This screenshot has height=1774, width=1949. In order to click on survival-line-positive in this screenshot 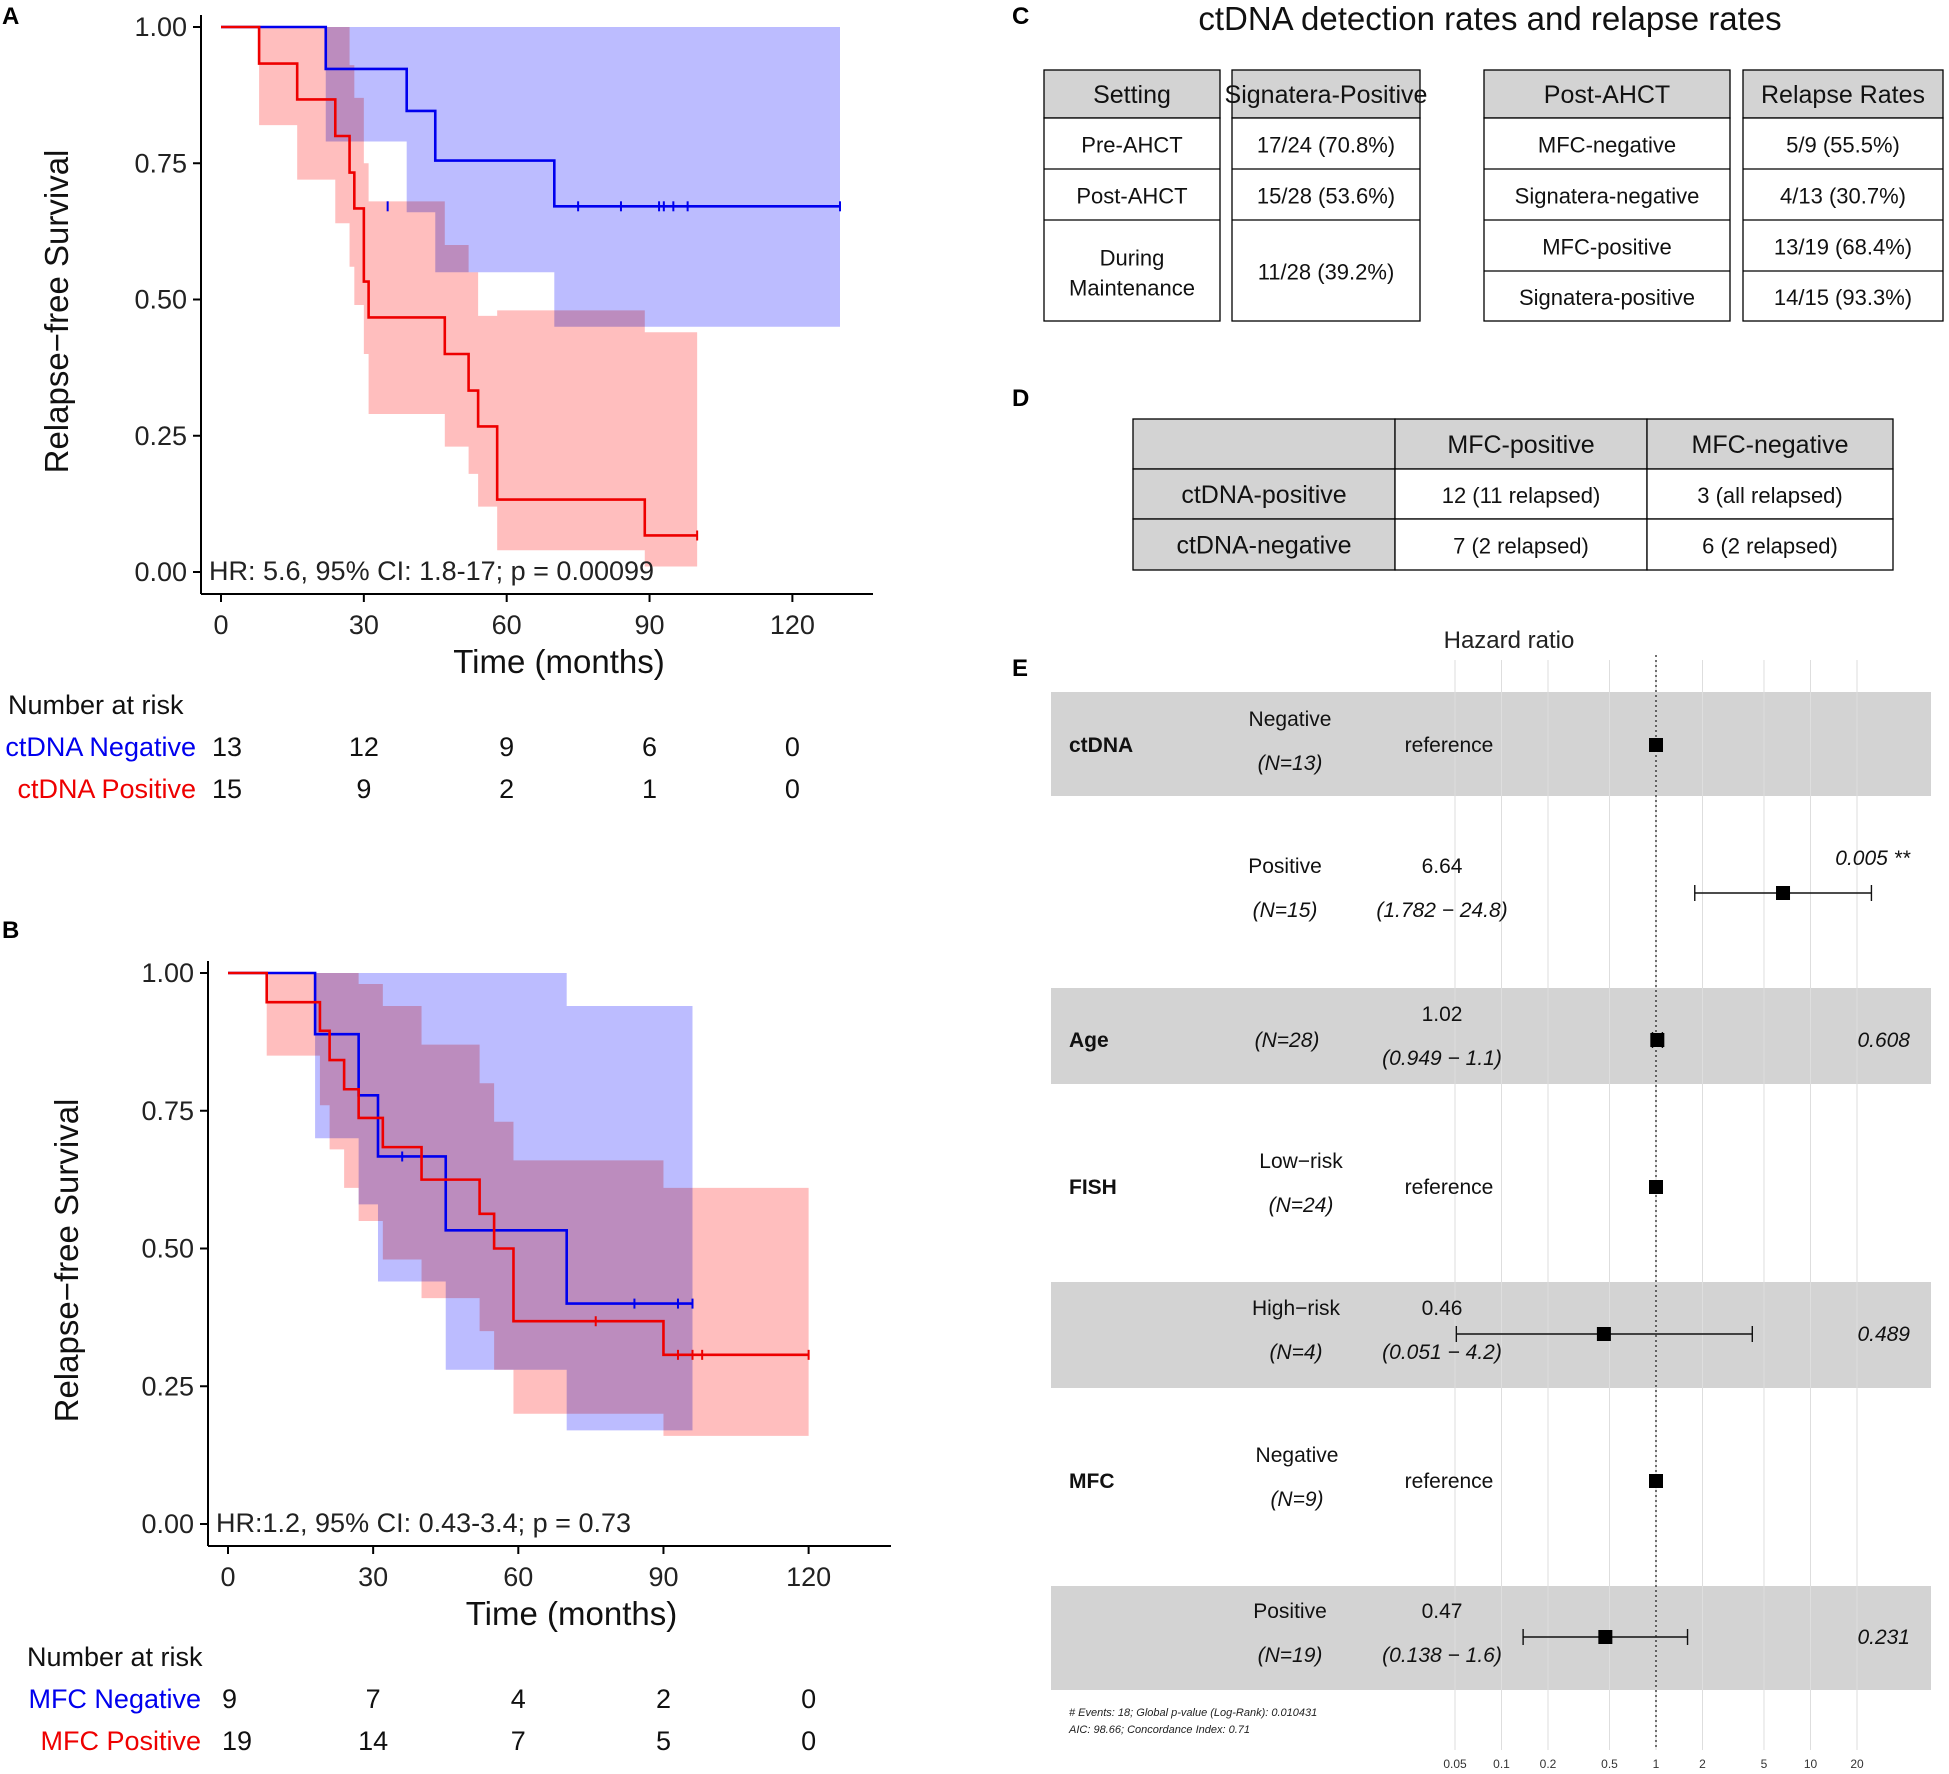, I will do `click(518, 1164)`.